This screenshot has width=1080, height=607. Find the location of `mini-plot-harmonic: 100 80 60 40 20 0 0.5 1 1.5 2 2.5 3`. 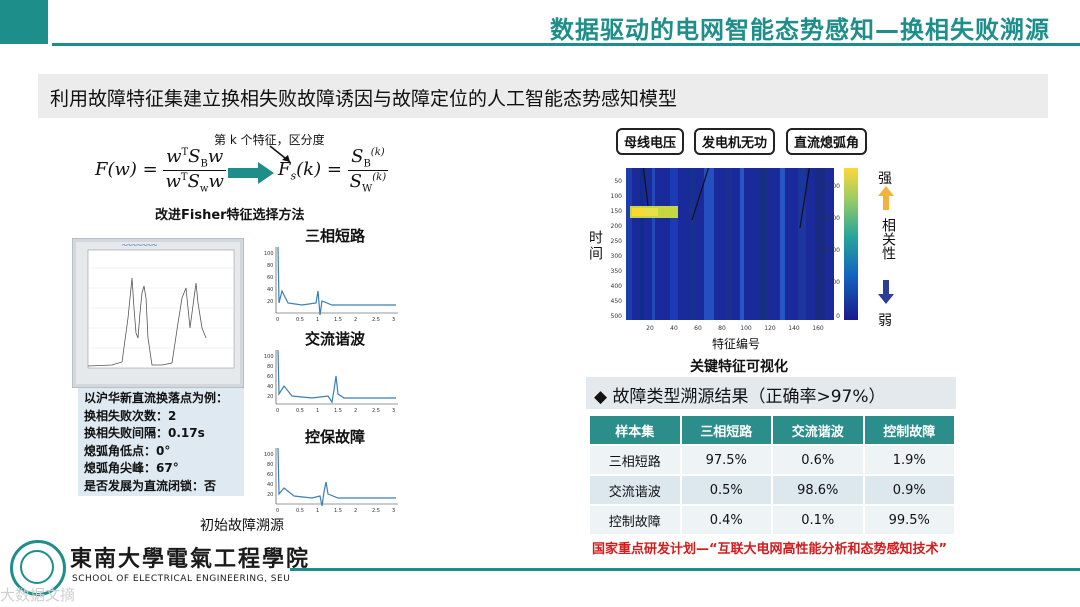

mini-plot-harmonic: 100 80 60 40 20 0 0.5 1 1.5 2 2.5 3 is located at coordinates (332, 383).